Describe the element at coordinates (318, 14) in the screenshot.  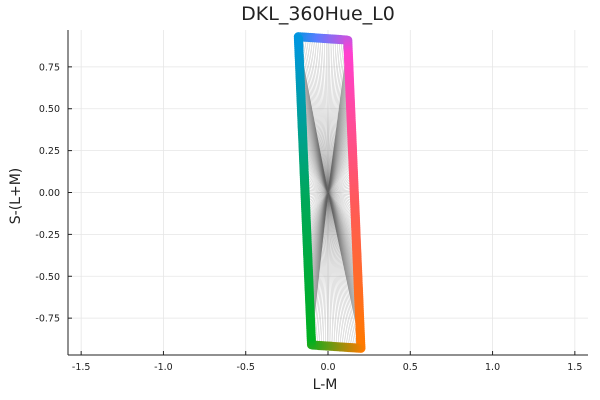
I see `chart-title: DKL_360Hue_L0` at that location.